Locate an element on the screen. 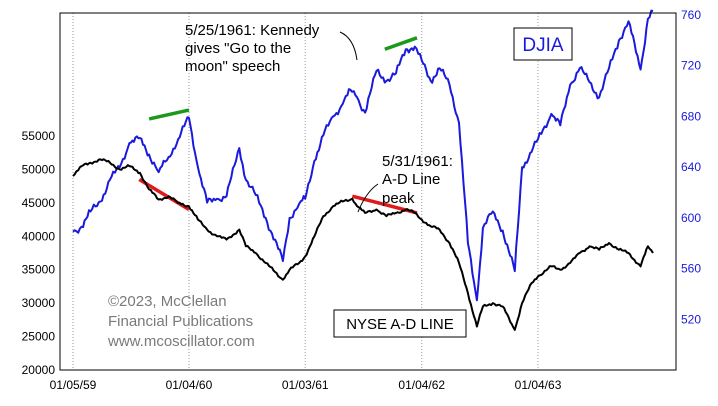 The height and width of the screenshot is (406, 718). credit-line-2: Financial Publications is located at coordinates (180, 321).